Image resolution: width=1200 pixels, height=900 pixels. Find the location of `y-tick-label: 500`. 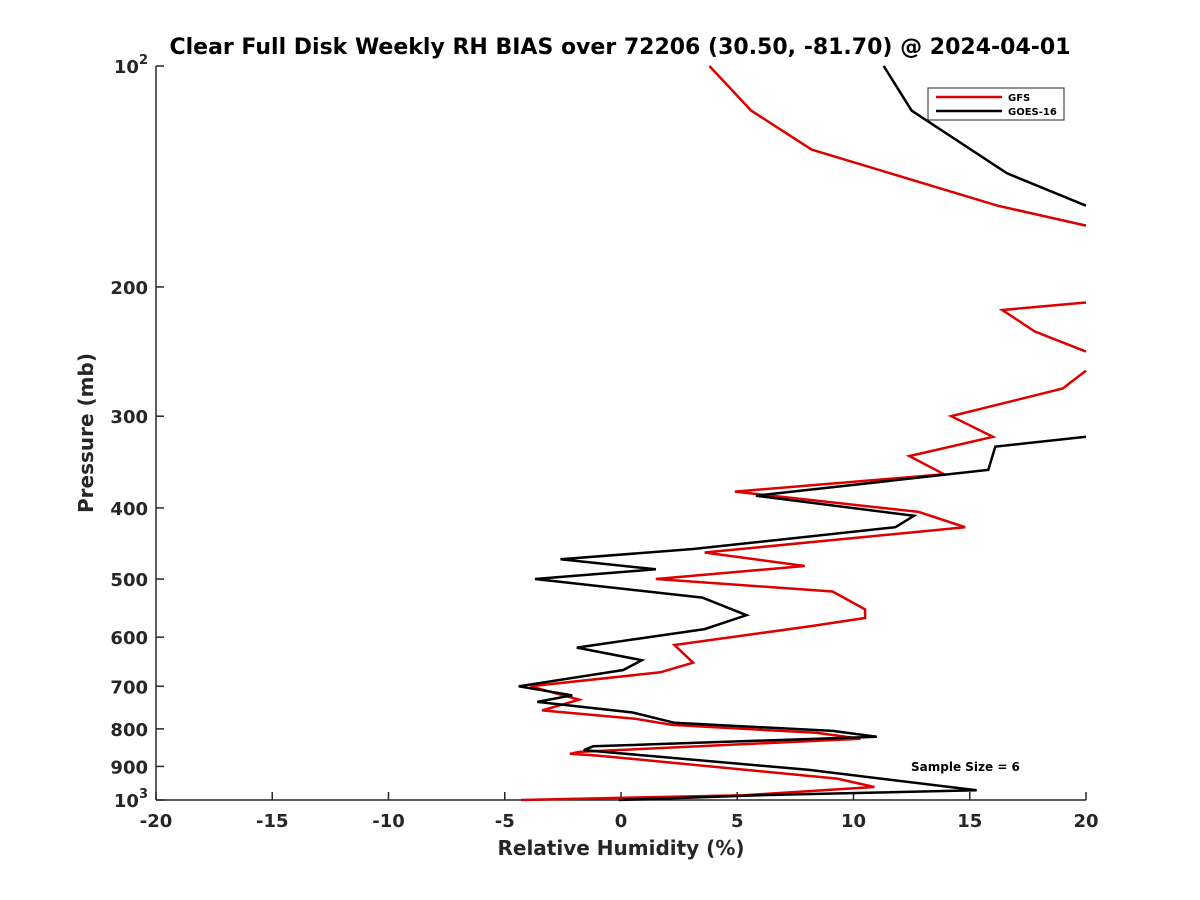

y-tick-label: 500 is located at coordinates (129, 580).